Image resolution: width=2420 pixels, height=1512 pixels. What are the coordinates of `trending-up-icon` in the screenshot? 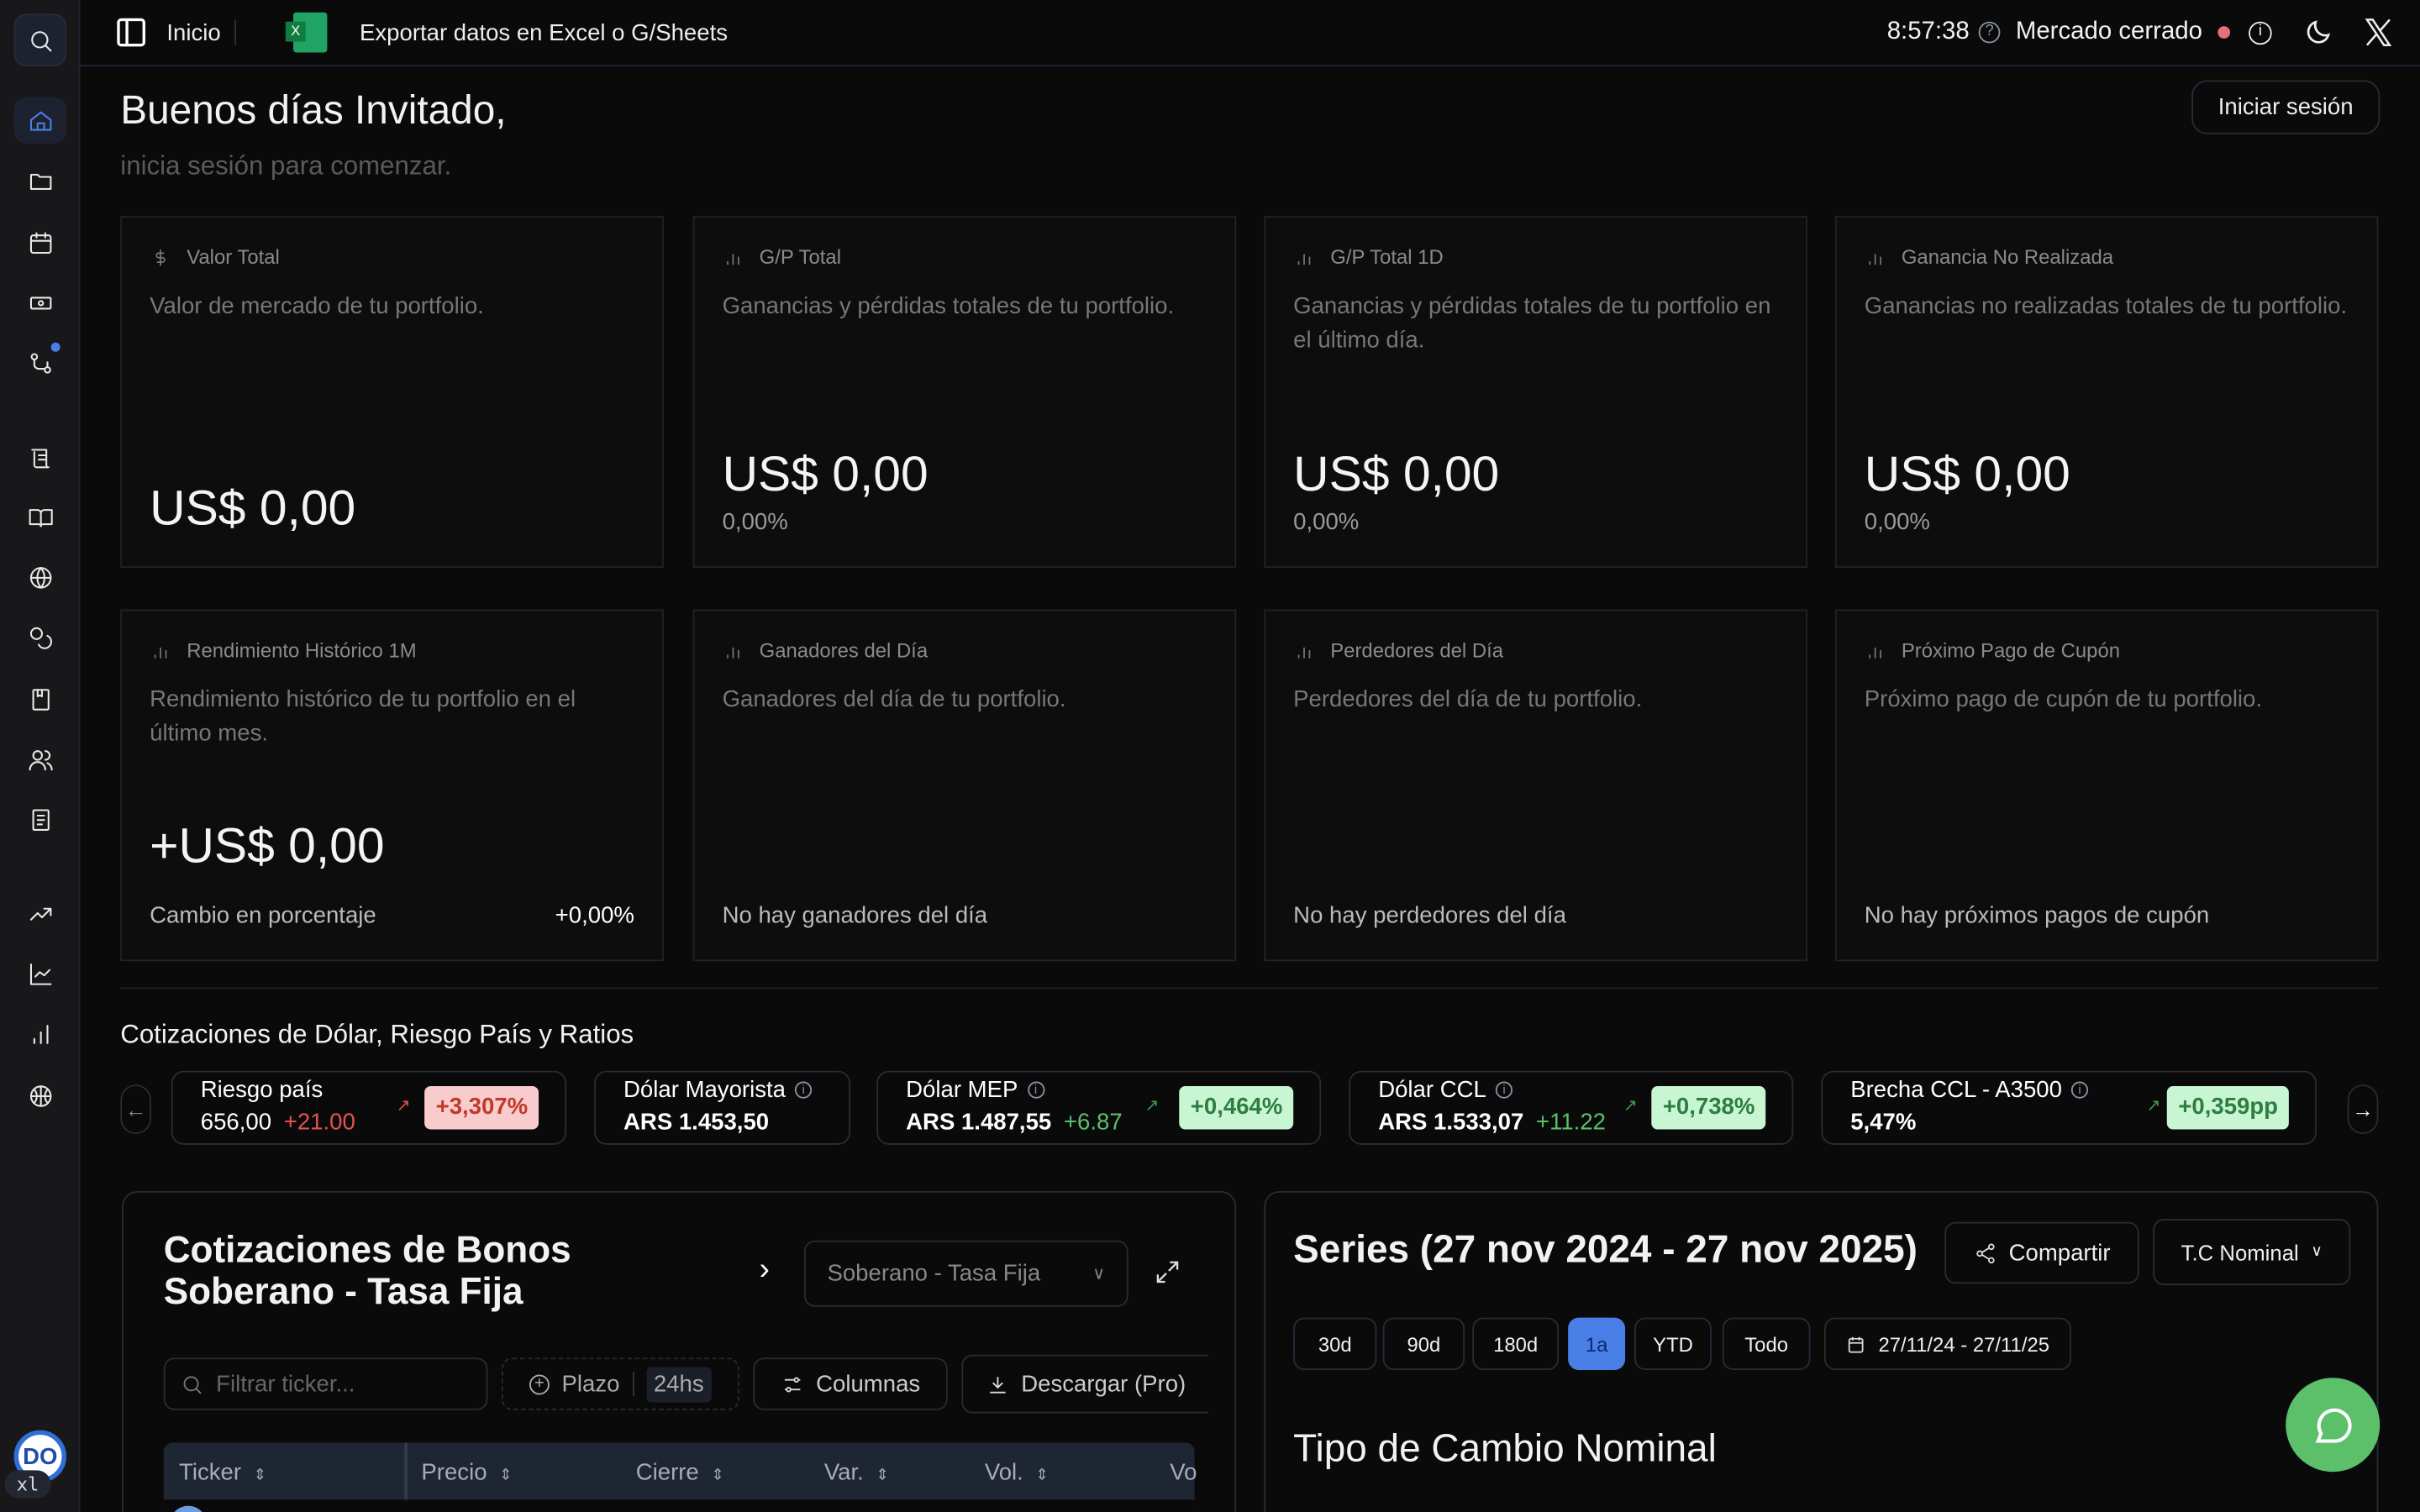 It's located at (40, 913).